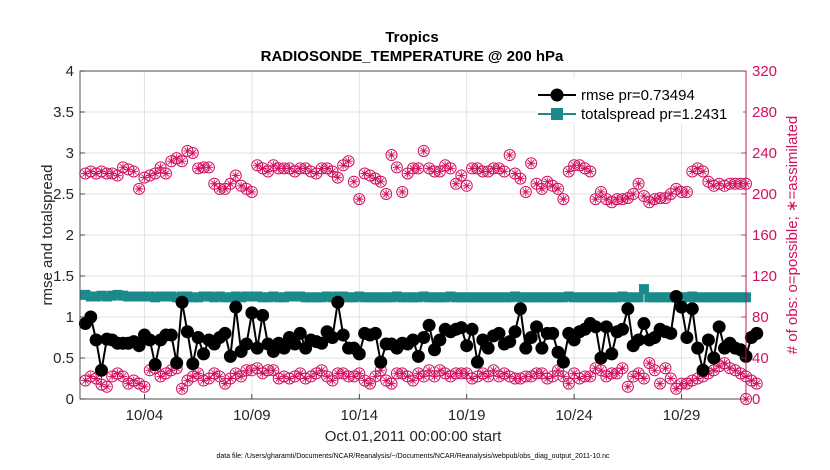 This screenshot has height=470, width=830. What do you see at coordinates (70, 71) in the screenshot?
I see `y-tick-label: 4` at bounding box center [70, 71].